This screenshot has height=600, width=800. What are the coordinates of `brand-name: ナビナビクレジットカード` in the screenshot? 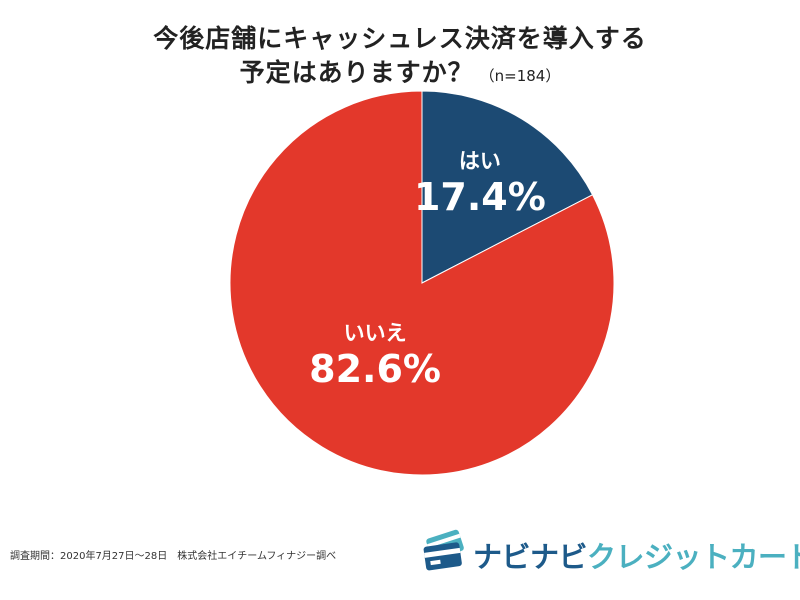 It's located at (636, 555).